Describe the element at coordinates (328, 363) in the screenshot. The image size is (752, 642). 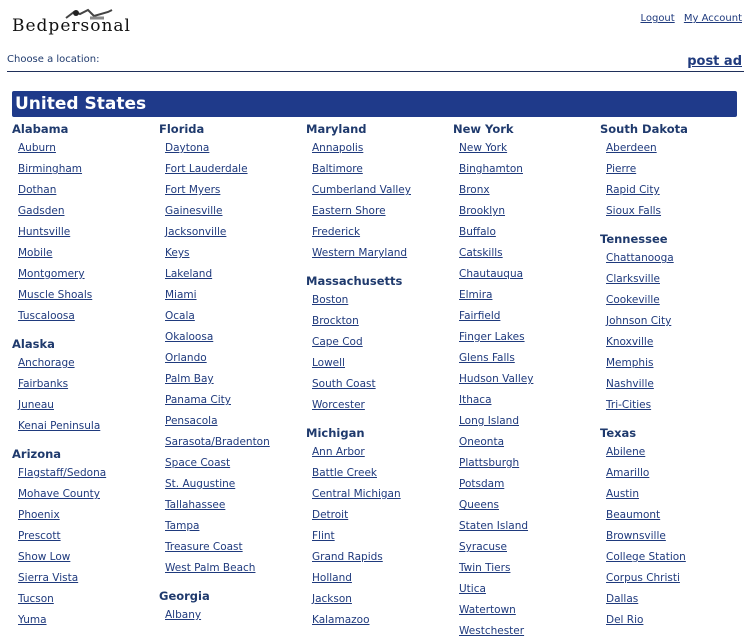
I see `city-link: Lowell` at that location.